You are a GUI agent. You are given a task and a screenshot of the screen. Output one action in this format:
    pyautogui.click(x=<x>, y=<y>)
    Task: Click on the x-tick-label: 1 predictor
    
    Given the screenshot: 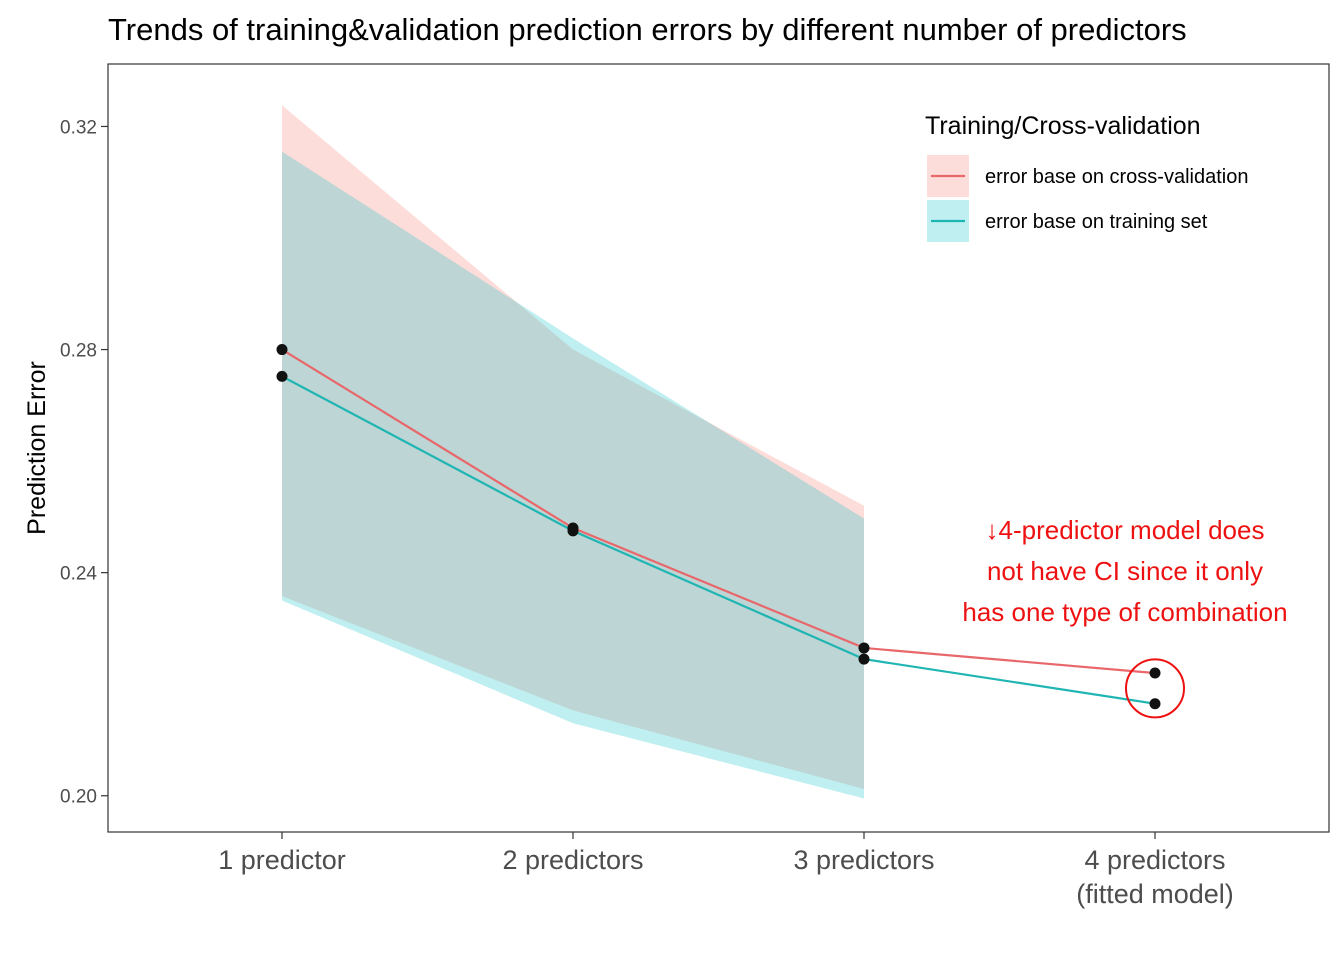 What is the action you would take?
    pyautogui.click(x=282, y=860)
    